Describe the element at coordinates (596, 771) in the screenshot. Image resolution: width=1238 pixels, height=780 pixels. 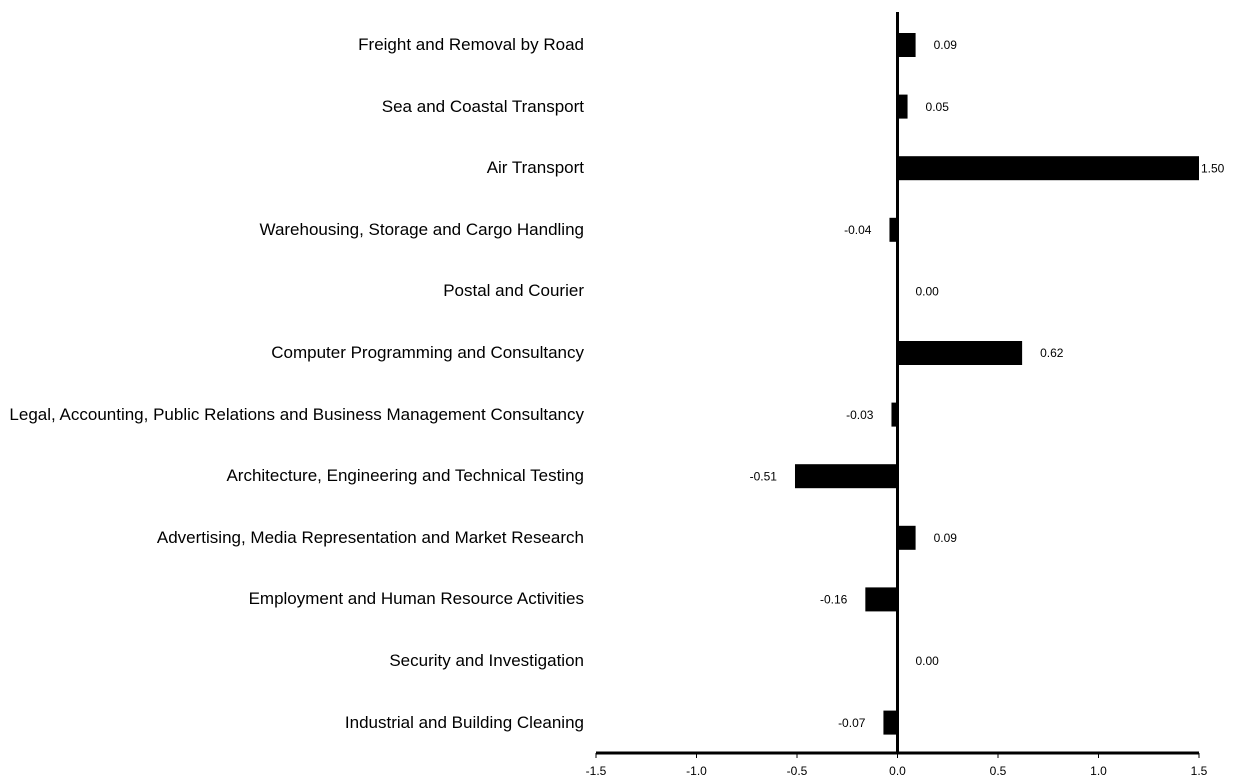
I see `x-tick-label: -1.5` at that location.